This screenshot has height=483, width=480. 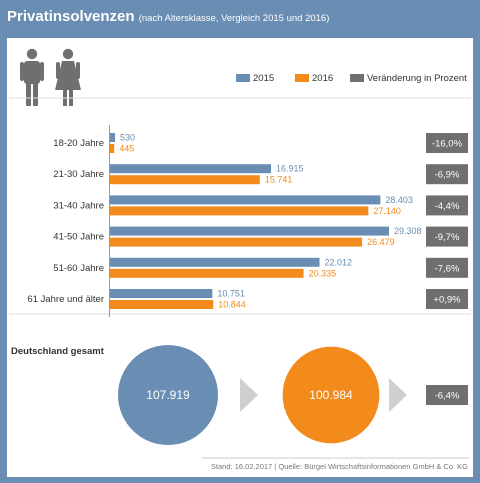 I want to click on legend-label-2016: 2016, so click(x=322, y=78).